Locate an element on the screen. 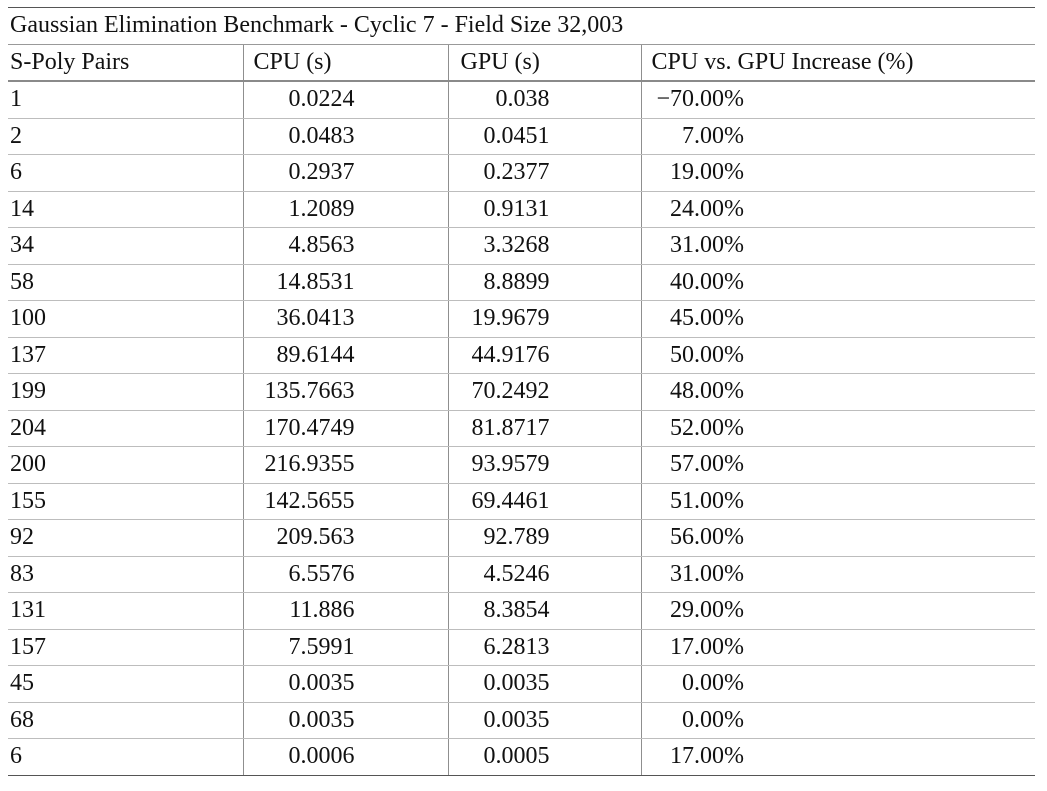 This screenshot has width=1047, height=791. cell-gpu-seconds: 6.2813 is located at coordinates (544, 647).